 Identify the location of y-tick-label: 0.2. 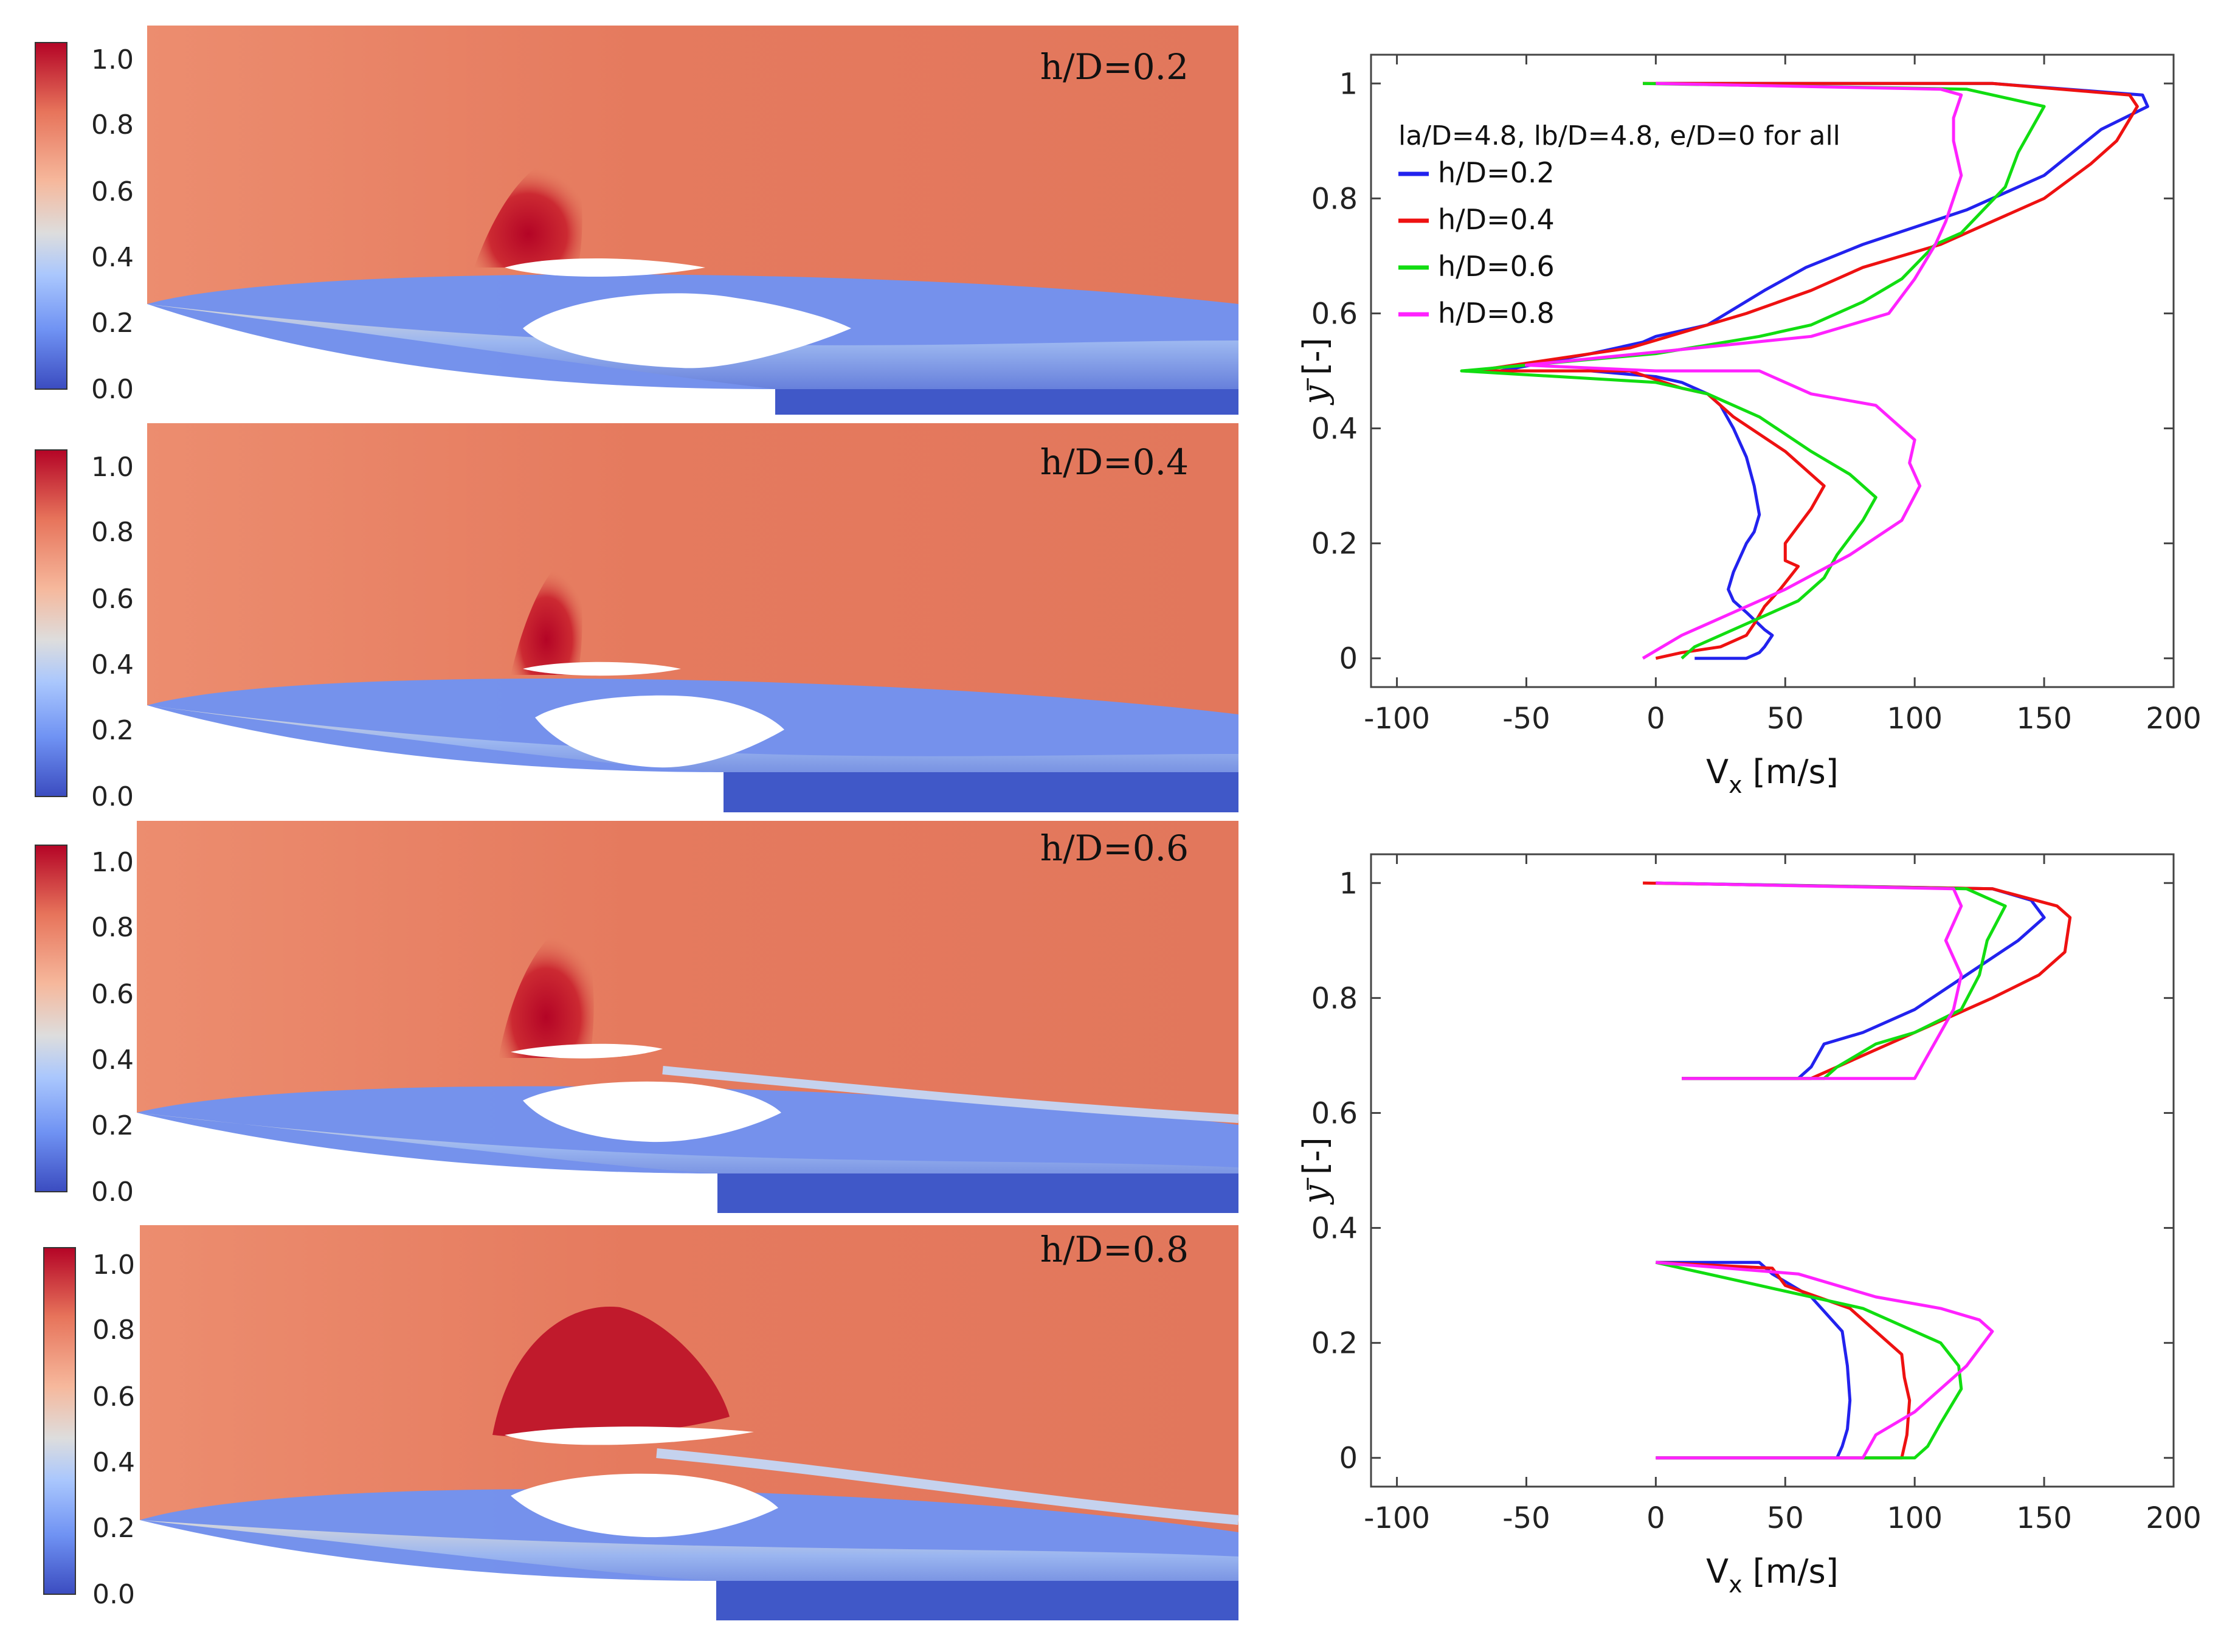
(1334, 1344).